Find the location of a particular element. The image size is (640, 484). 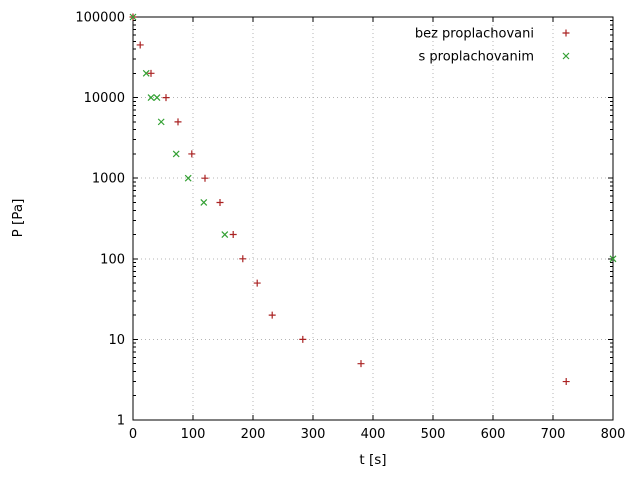

x-tick-label: 300 is located at coordinates (313, 434).